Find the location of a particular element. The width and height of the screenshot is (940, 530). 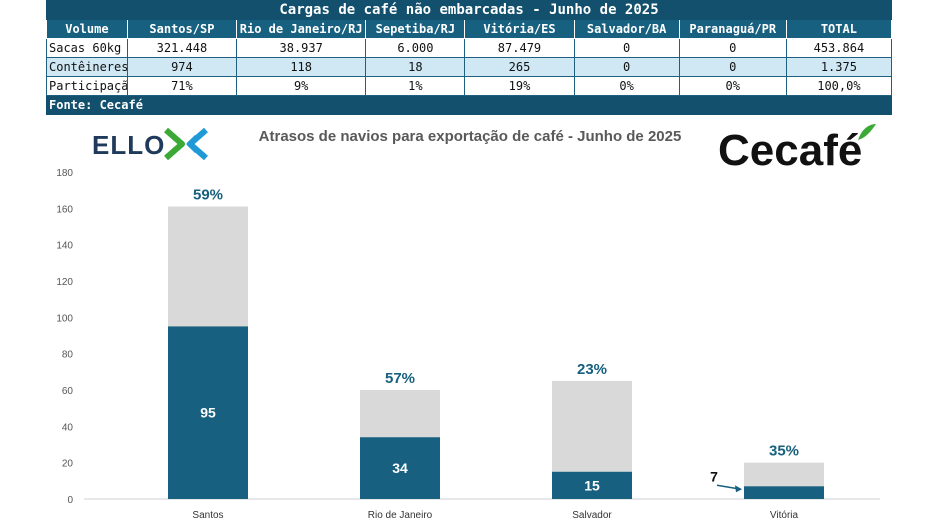

value-label: 7 is located at coordinates (714, 476).